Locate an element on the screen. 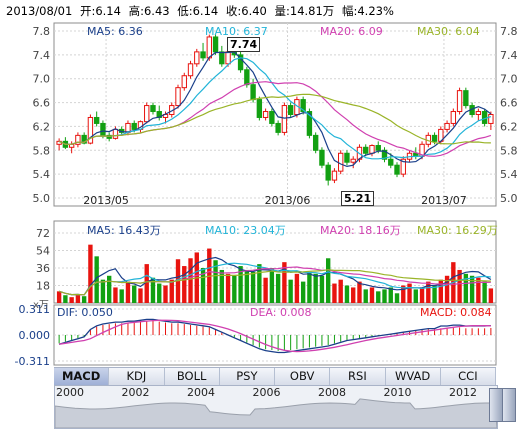 This screenshot has height=432, width=525. tab-cci: CCI is located at coordinates (468, 376).